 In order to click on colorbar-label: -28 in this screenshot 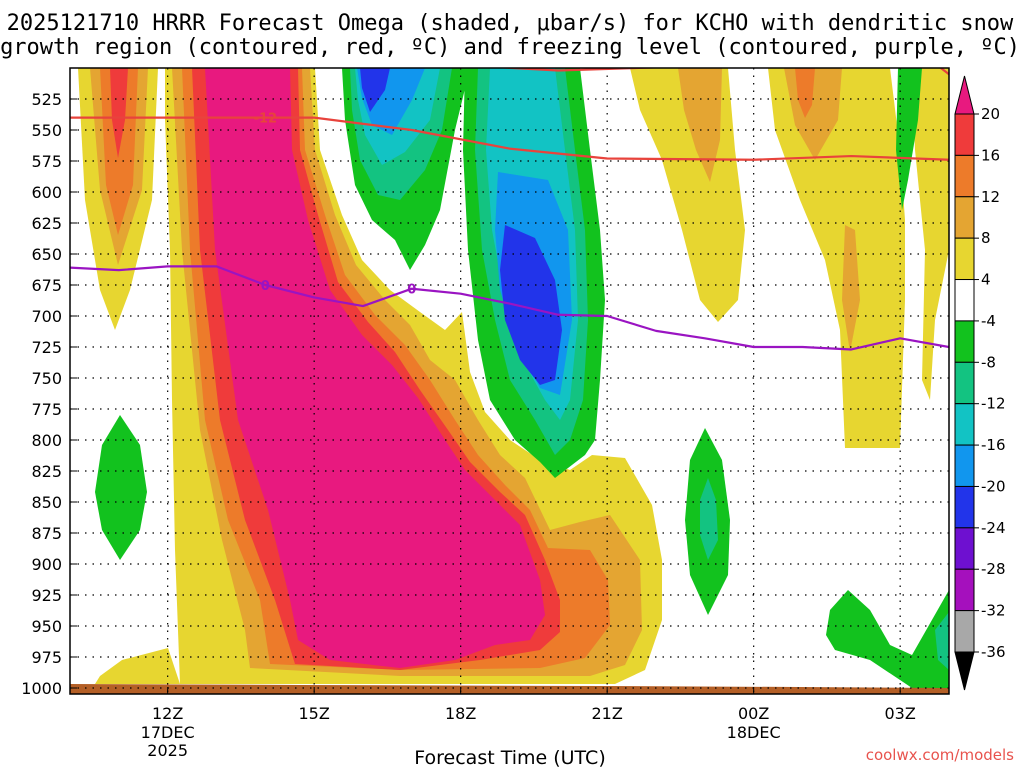, I will do `click(993, 569)`.